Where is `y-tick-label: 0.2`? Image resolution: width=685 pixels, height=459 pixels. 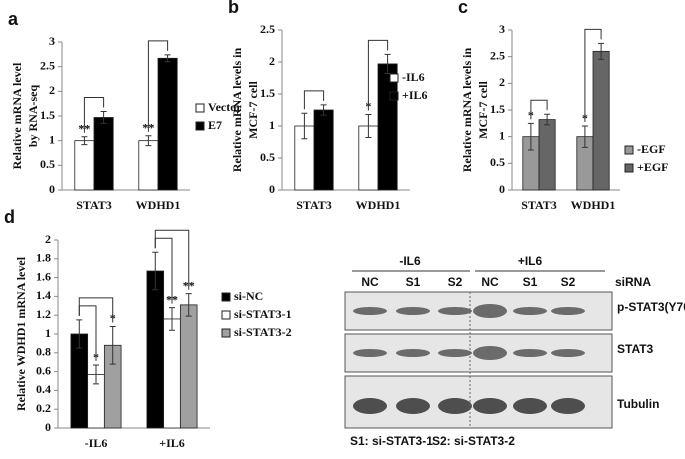
y-tick-label: 0.2 is located at coordinates (43, 408).